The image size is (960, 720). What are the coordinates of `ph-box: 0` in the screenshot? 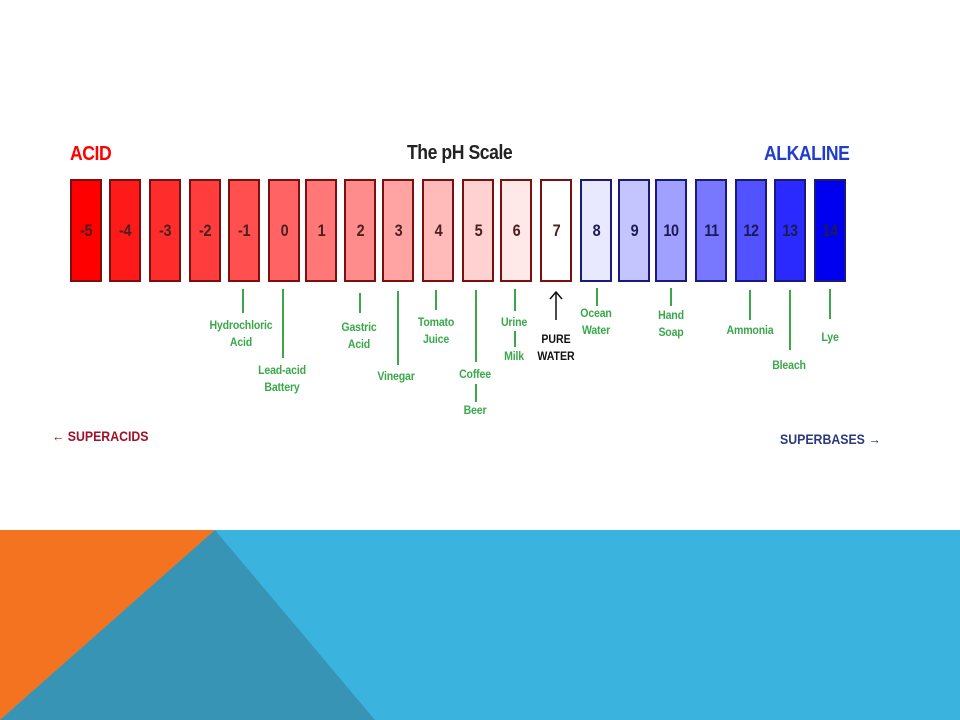 It's located at (284, 230).